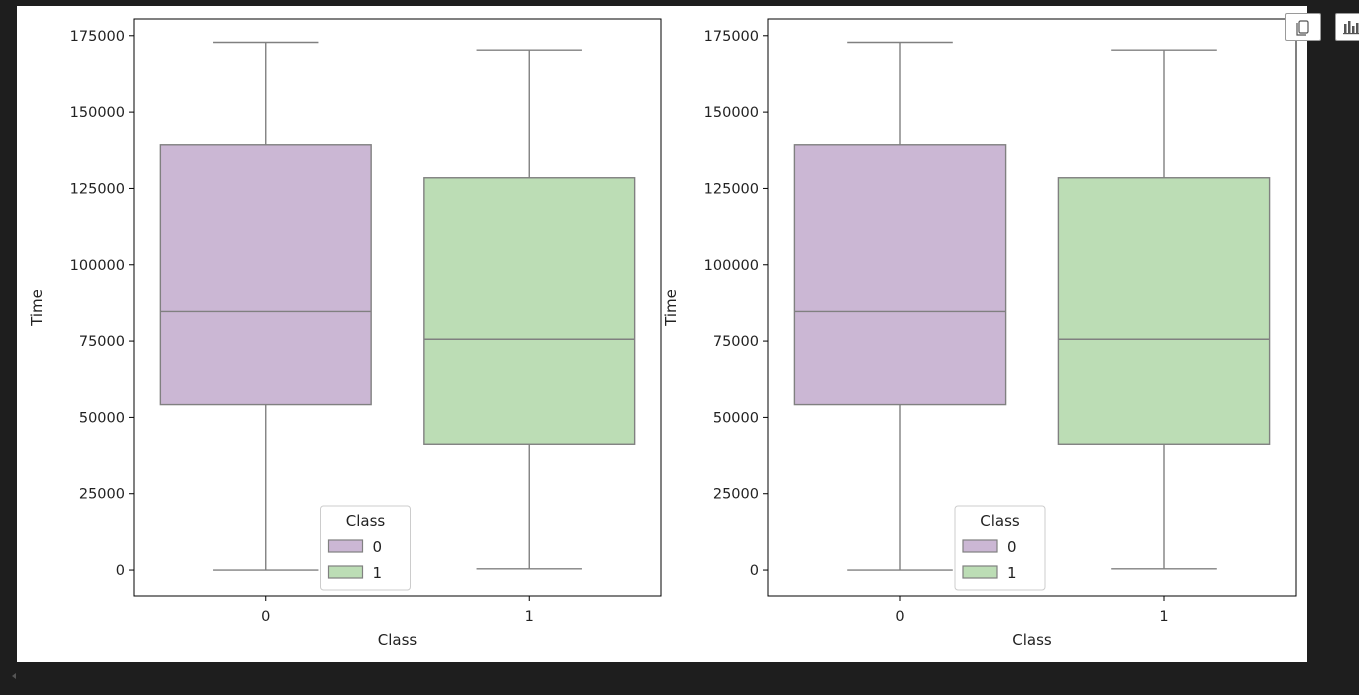 Image resolution: width=1359 pixels, height=695 pixels. I want to click on copy-button, so click(1303, 27).